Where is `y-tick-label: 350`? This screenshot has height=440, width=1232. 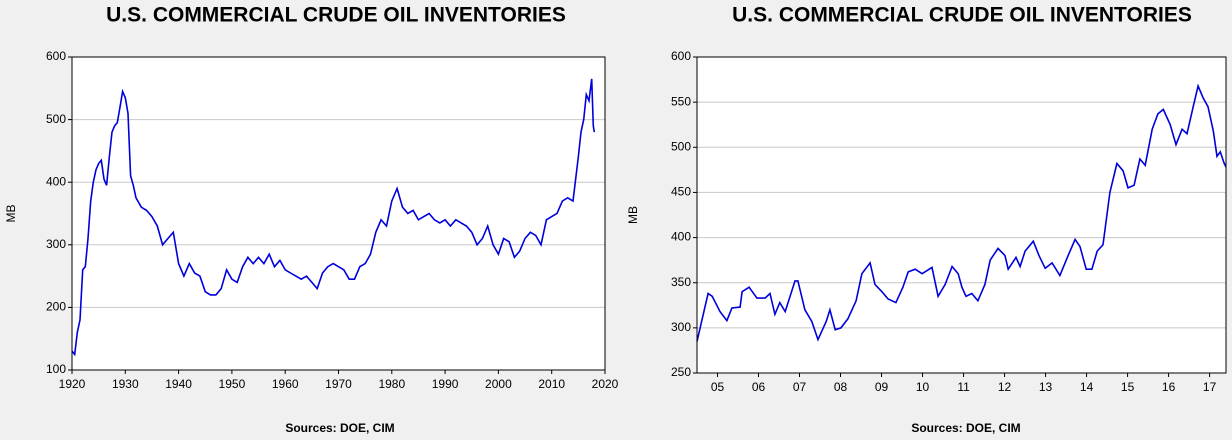
y-tick-label: 350 is located at coordinates (681, 282).